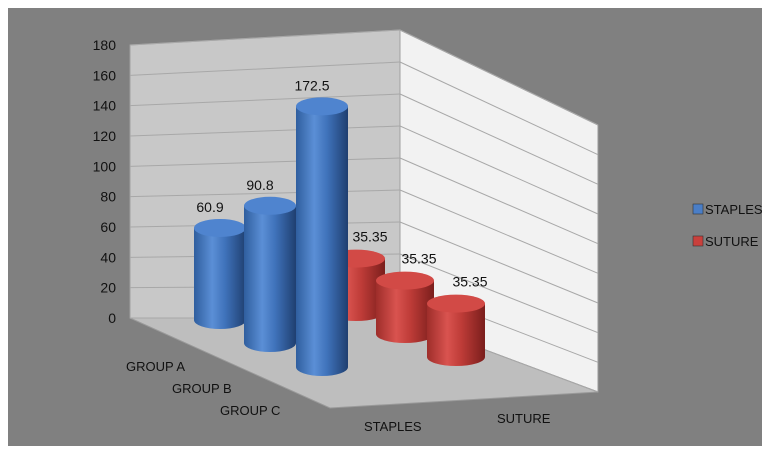 The image size is (770, 455). I want to click on legend-background, so click(710, 227).